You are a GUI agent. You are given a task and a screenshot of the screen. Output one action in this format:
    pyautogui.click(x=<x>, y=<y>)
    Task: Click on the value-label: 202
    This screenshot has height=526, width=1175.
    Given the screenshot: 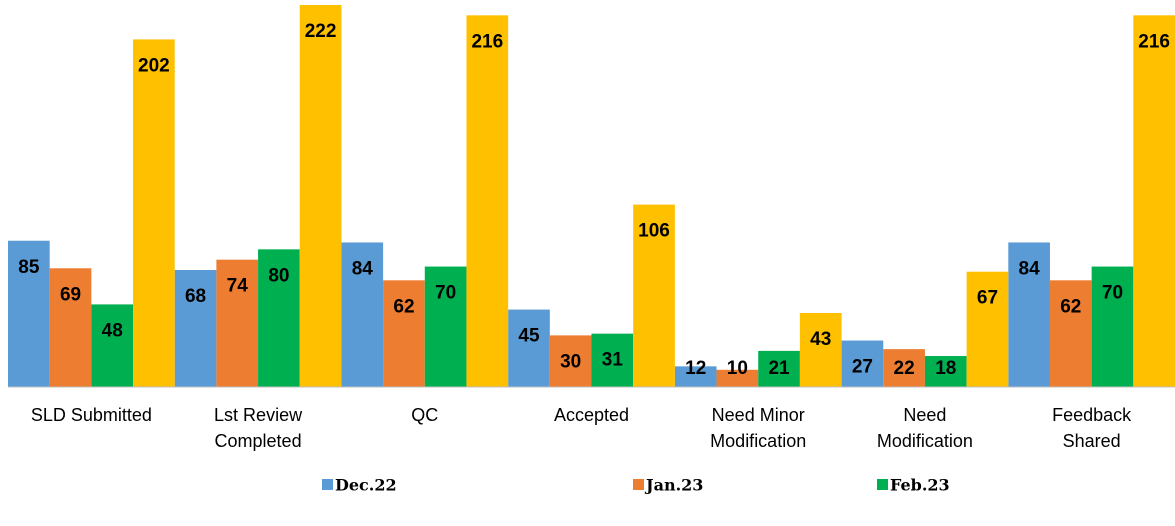 What is the action you would take?
    pyautogui.click(x=154, y=65)
    